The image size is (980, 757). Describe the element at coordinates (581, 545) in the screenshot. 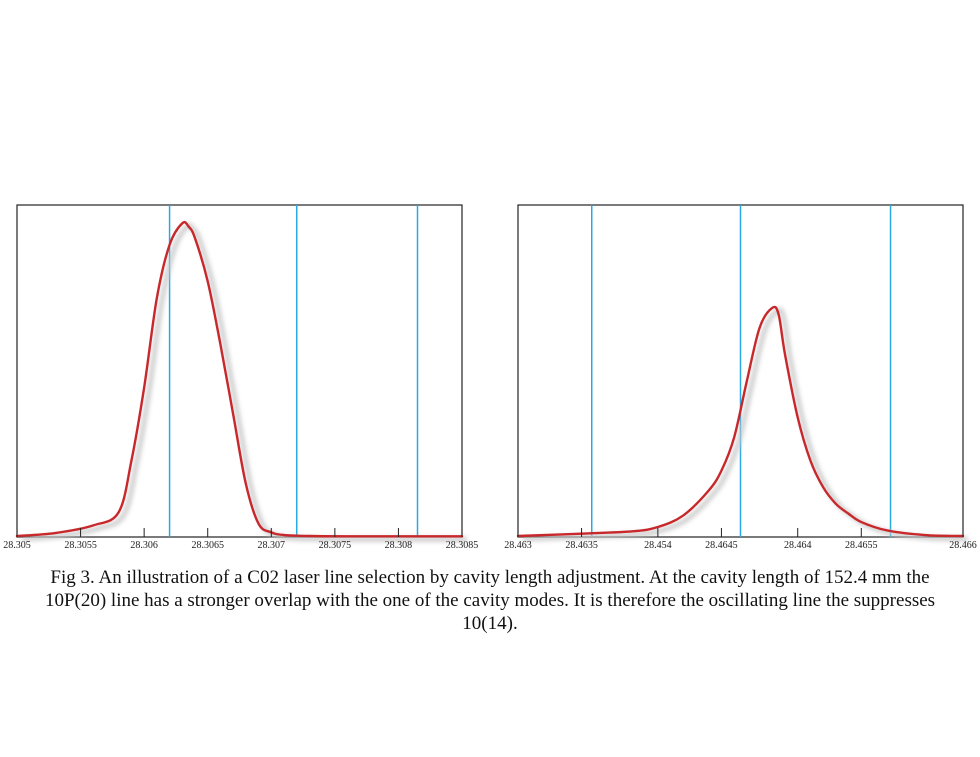

I see `x-tick-label: 28.4635` at that location.